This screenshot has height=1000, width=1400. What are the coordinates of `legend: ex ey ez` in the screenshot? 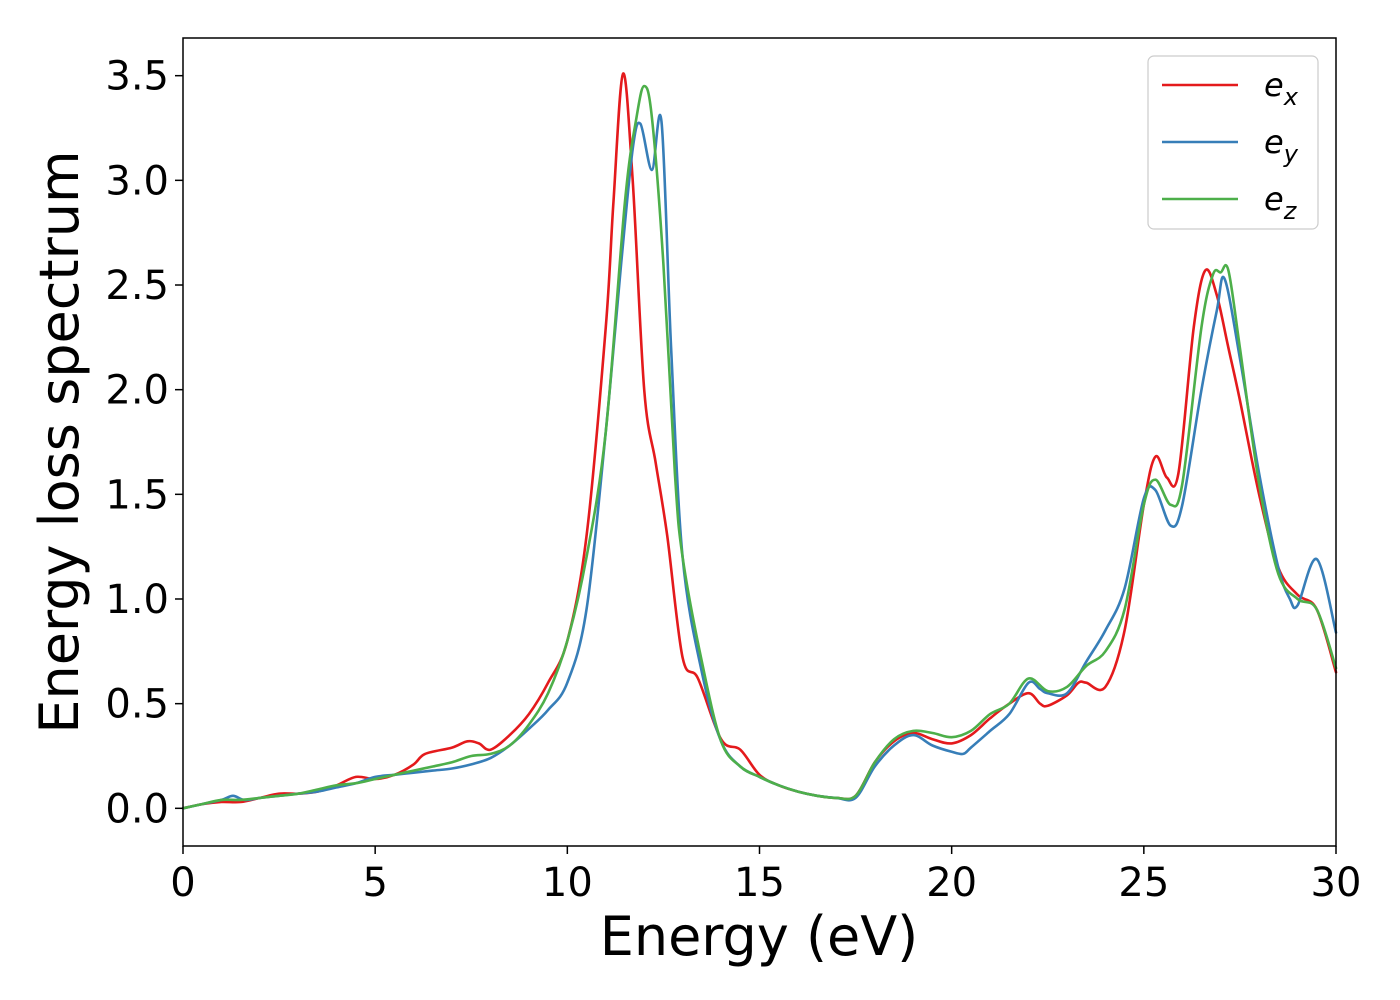 It's located at (1233, 142).